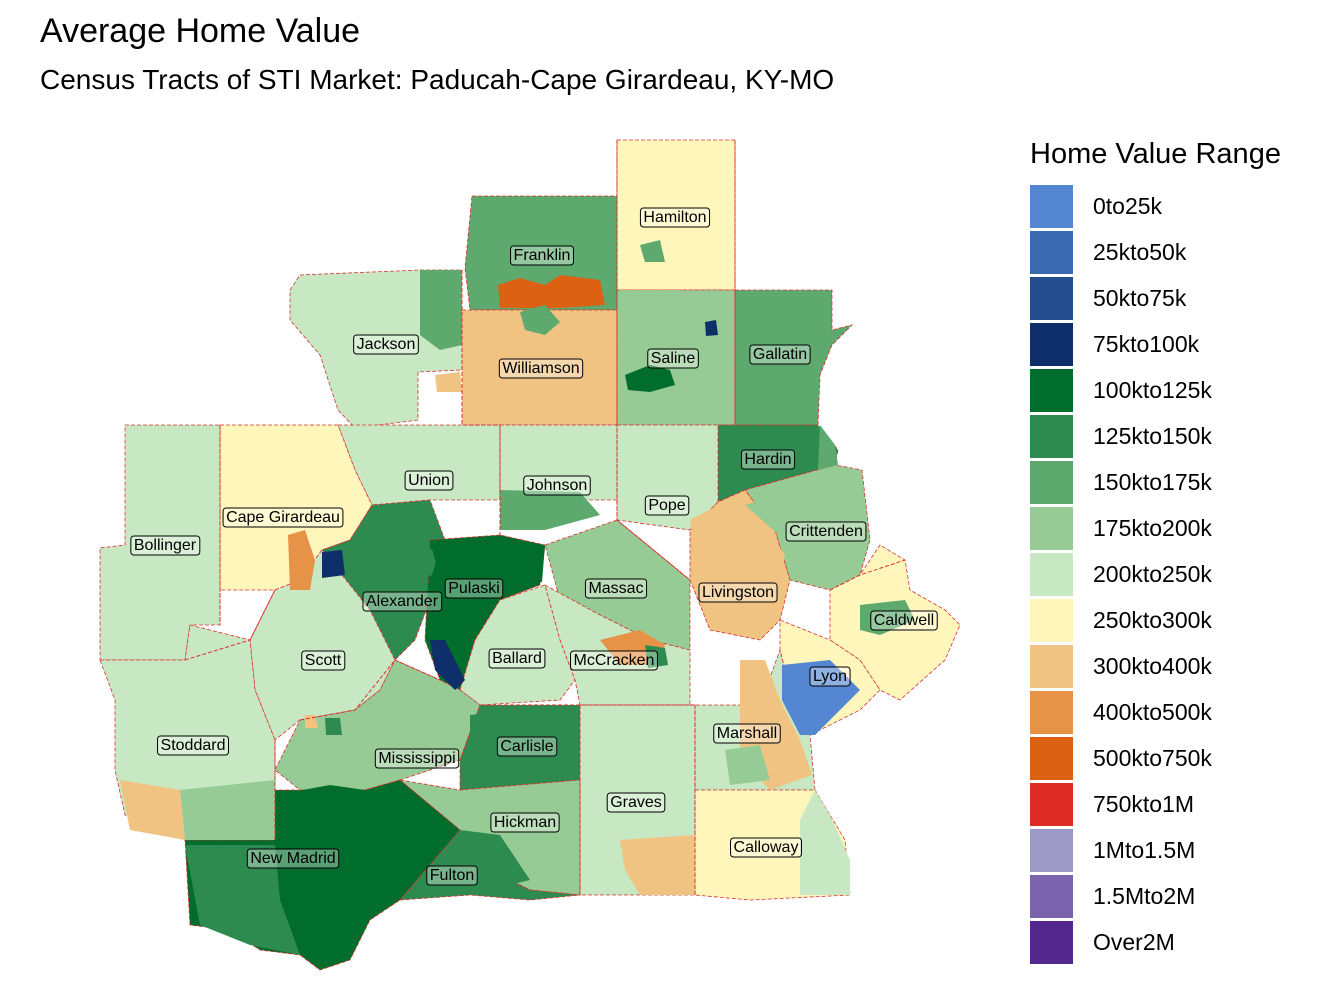 The image size is (1344, 1008). Describe the element at coordinates (1152, 481) in the screenshot. I see `legend-label: 150kto175k` at that location.